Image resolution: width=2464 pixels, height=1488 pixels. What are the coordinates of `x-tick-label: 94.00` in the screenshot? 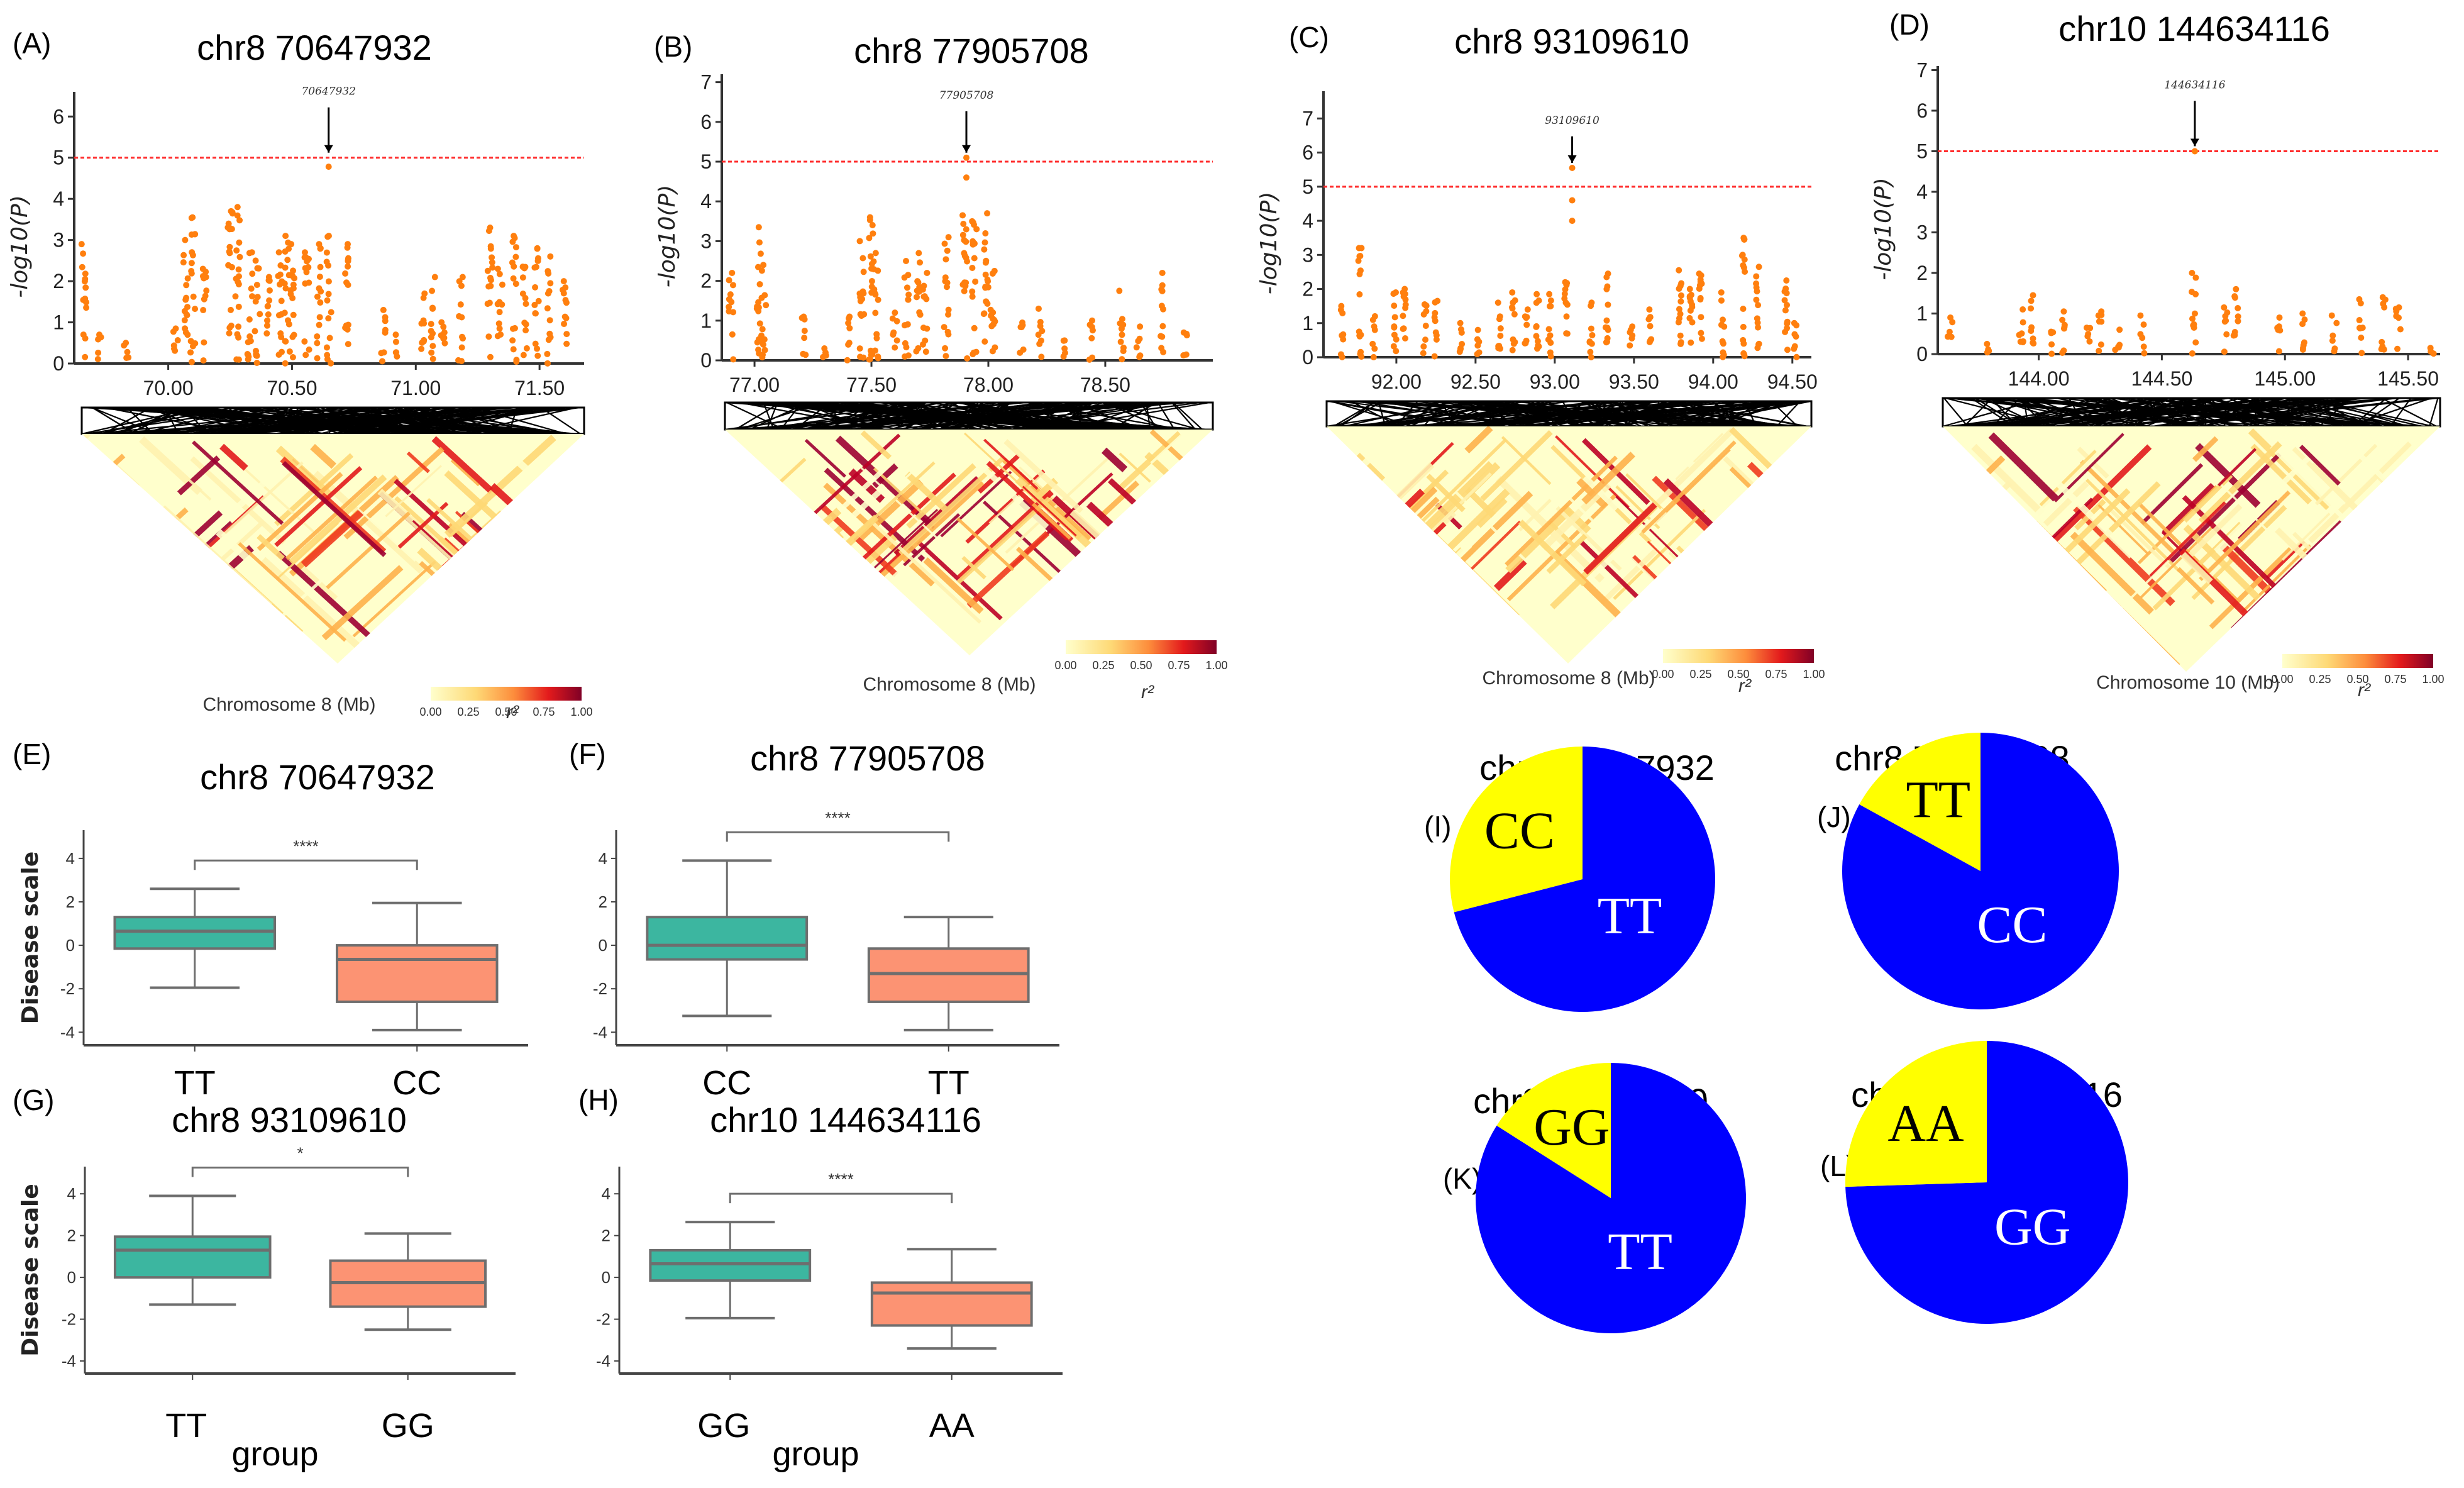 It's located at (1713, 381).